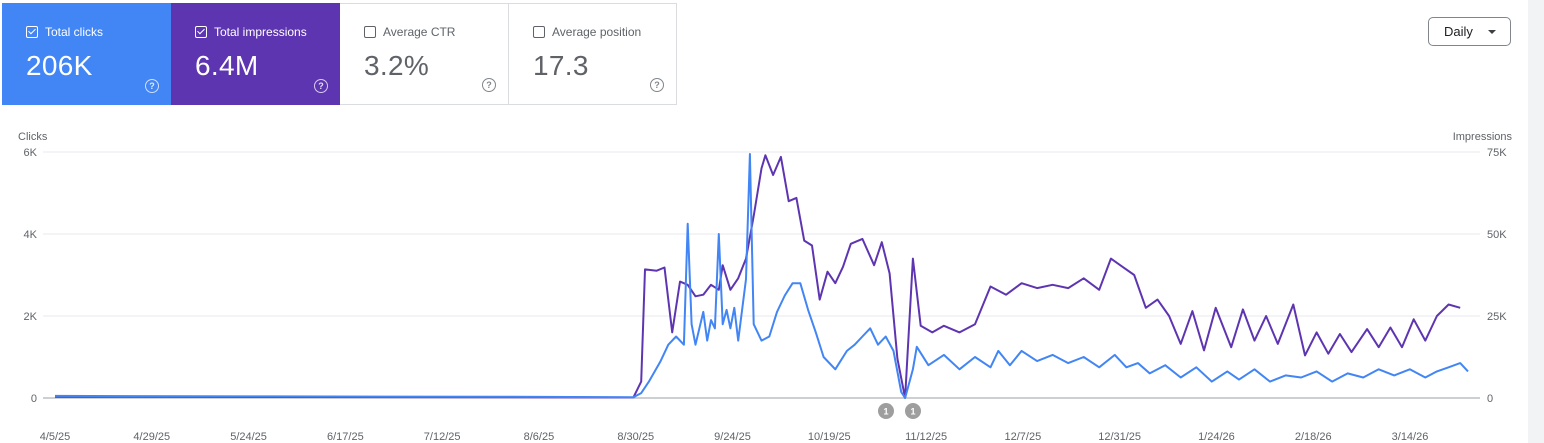 Image resolution: width=1544 pixels, height=443 pixels. I want to click on average-ctr-card: Average CTR 3.2% ?, so click(424, 54).